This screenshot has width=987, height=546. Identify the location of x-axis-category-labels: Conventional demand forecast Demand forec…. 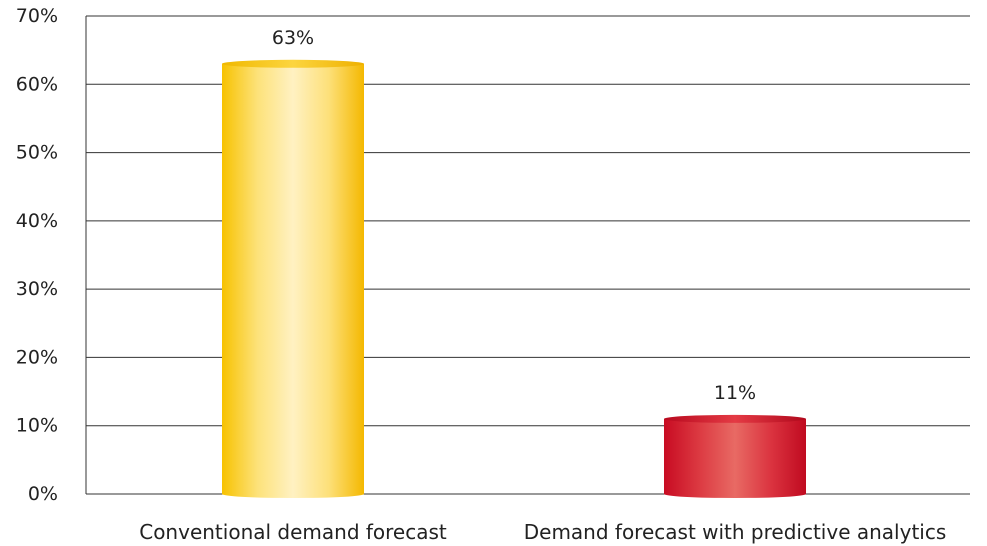
(542, 532).